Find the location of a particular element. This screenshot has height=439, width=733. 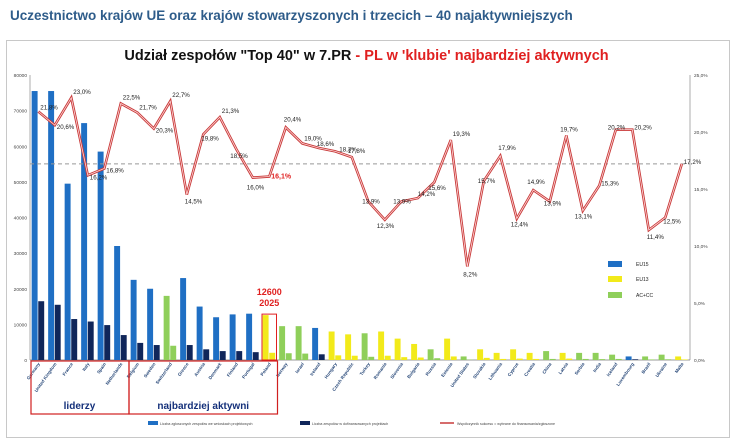

bar-submitted-russia is located at coordinates (430, 354).